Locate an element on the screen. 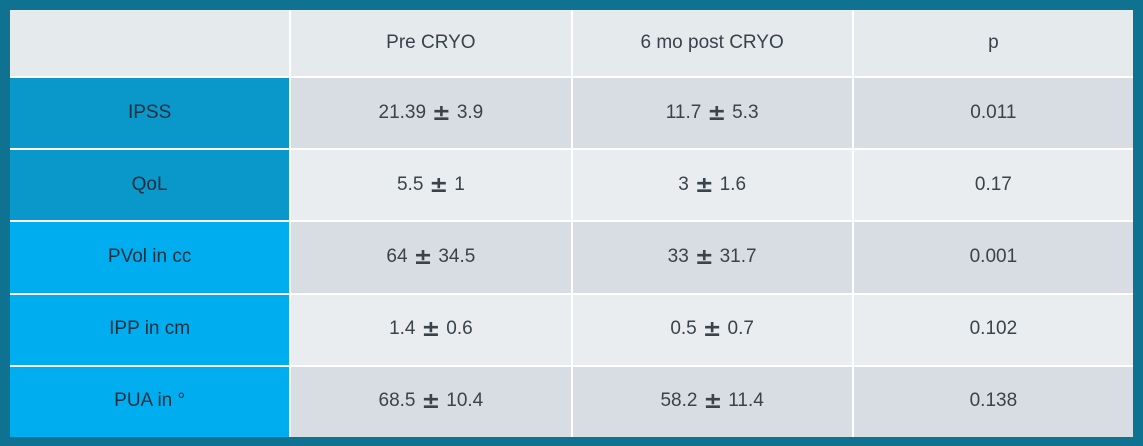  sd-value: 10.4 is located at coordinates (465, 401).